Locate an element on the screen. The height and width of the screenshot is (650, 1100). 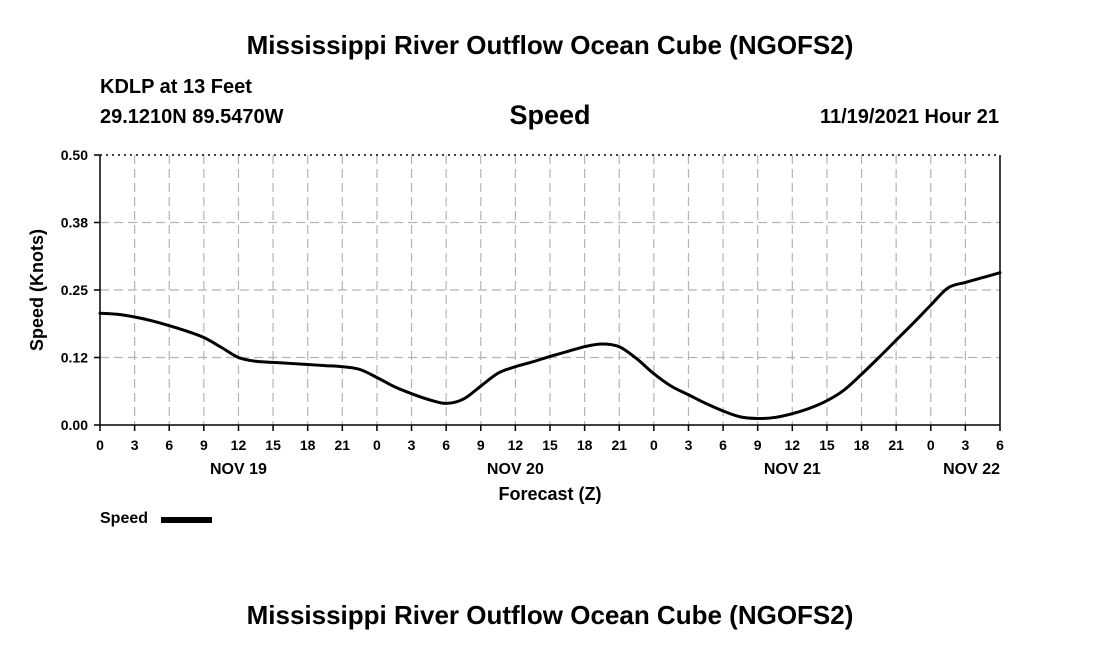
x-axis-title: Forecast (Z) is located at coordinates (549, 494).